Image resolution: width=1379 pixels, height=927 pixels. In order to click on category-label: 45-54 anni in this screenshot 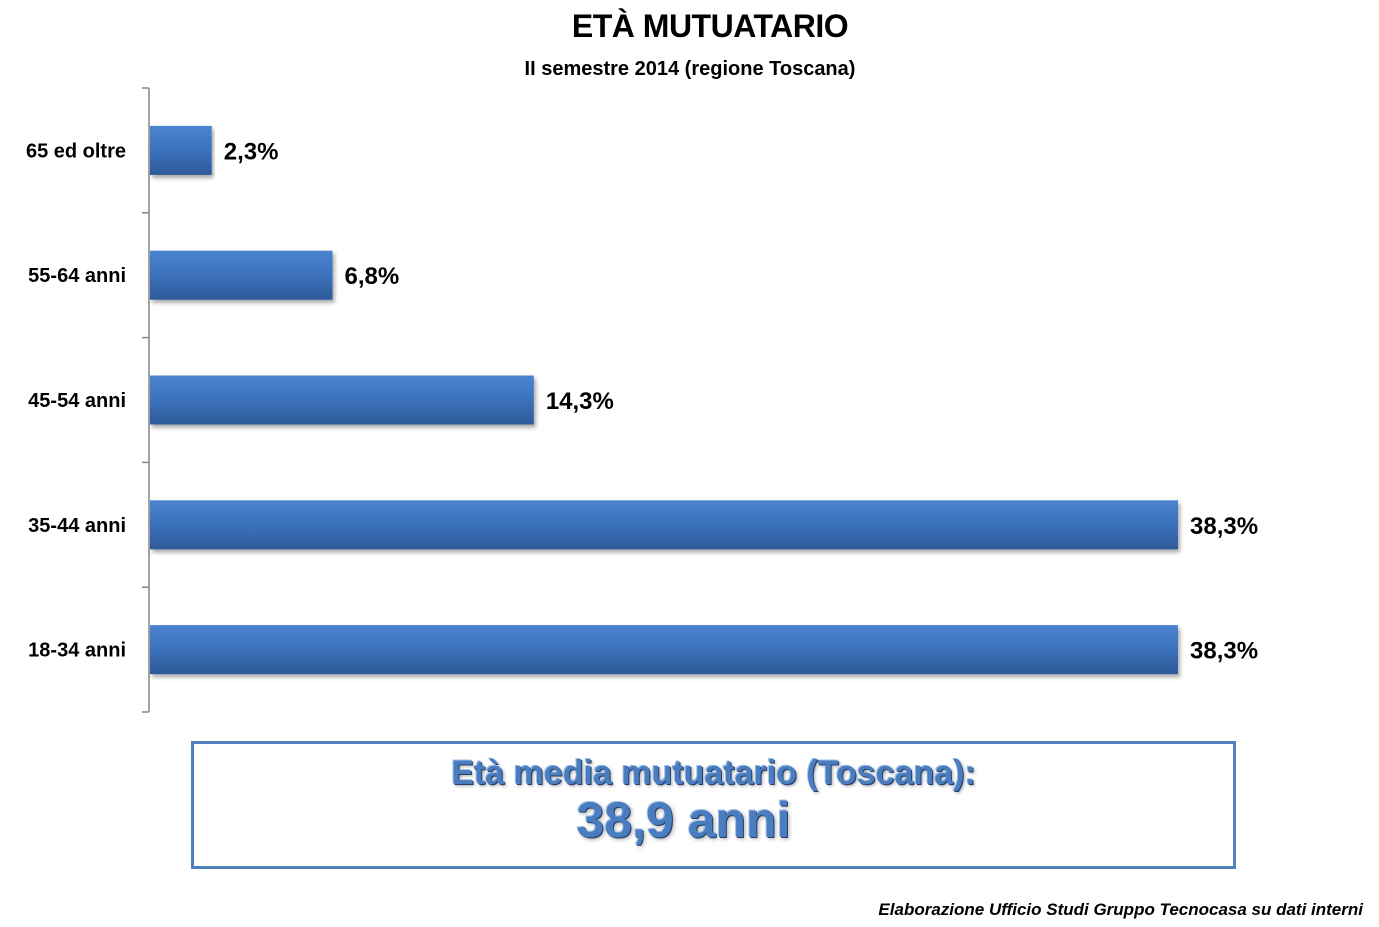, I will do `click(77, 401)`.